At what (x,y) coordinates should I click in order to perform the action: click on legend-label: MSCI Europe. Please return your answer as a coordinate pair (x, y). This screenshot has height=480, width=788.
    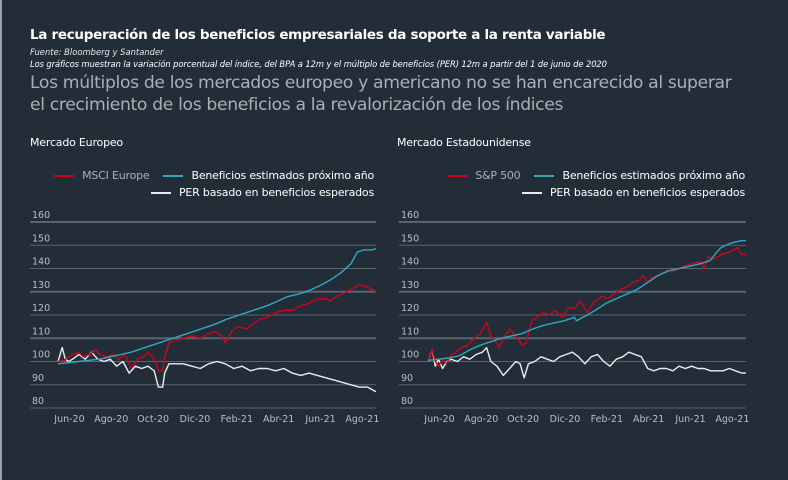
    Looking at the image, I should click on (116, 175).